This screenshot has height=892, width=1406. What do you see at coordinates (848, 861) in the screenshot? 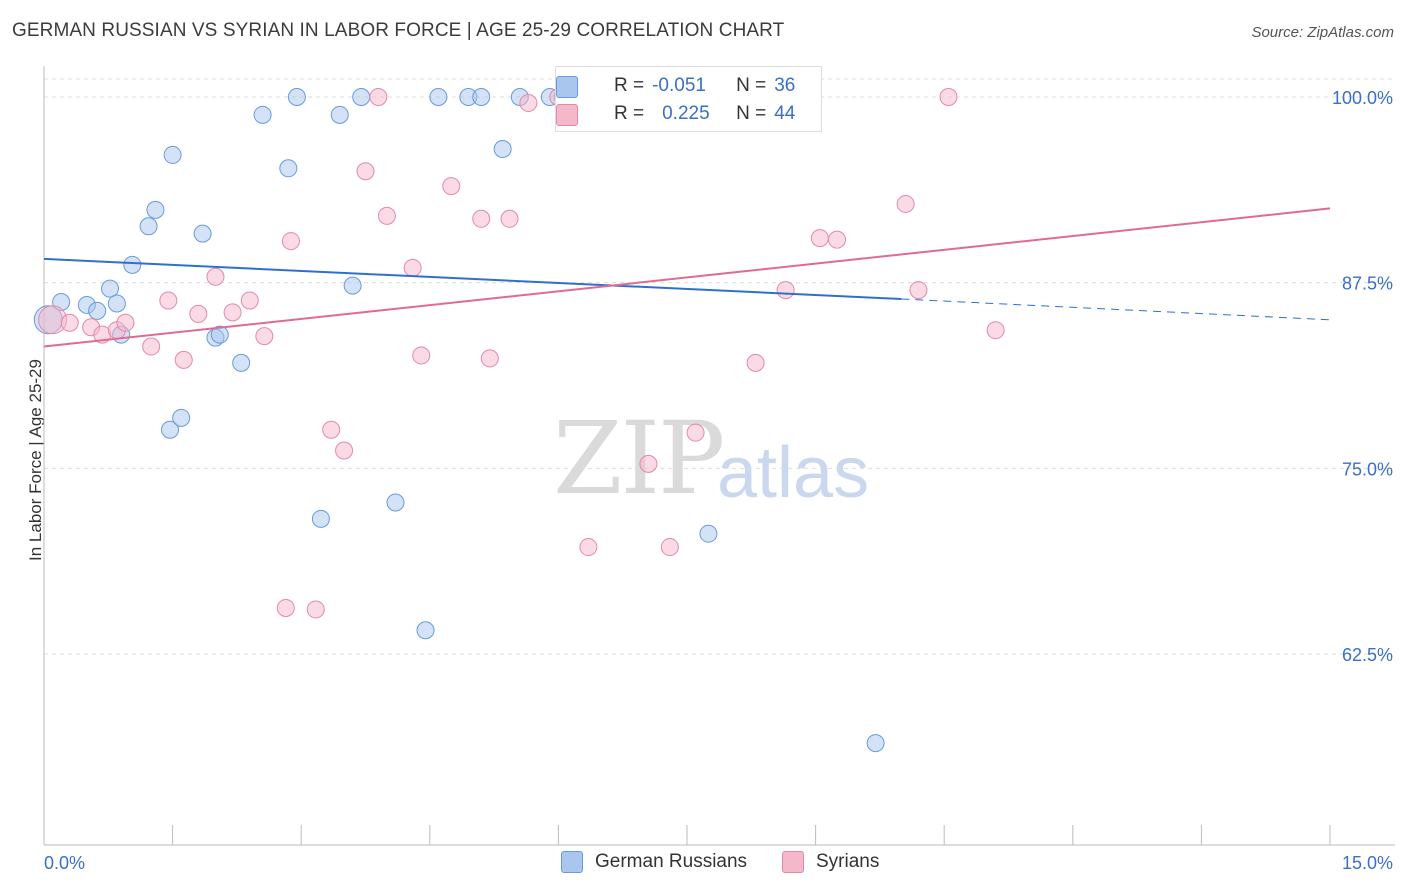
I see `legend-label: Syrians` at bounding box center [848, 861].